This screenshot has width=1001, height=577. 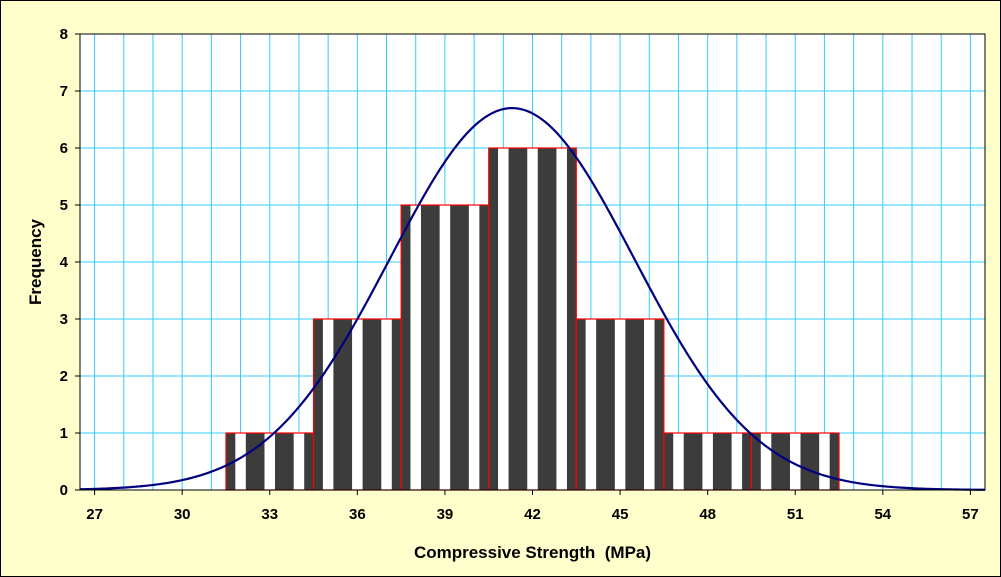 What do you see at coordinates (64, 433) in the screenshot?
I see `y-tick-label: 1` at bounding box center [64, 433].